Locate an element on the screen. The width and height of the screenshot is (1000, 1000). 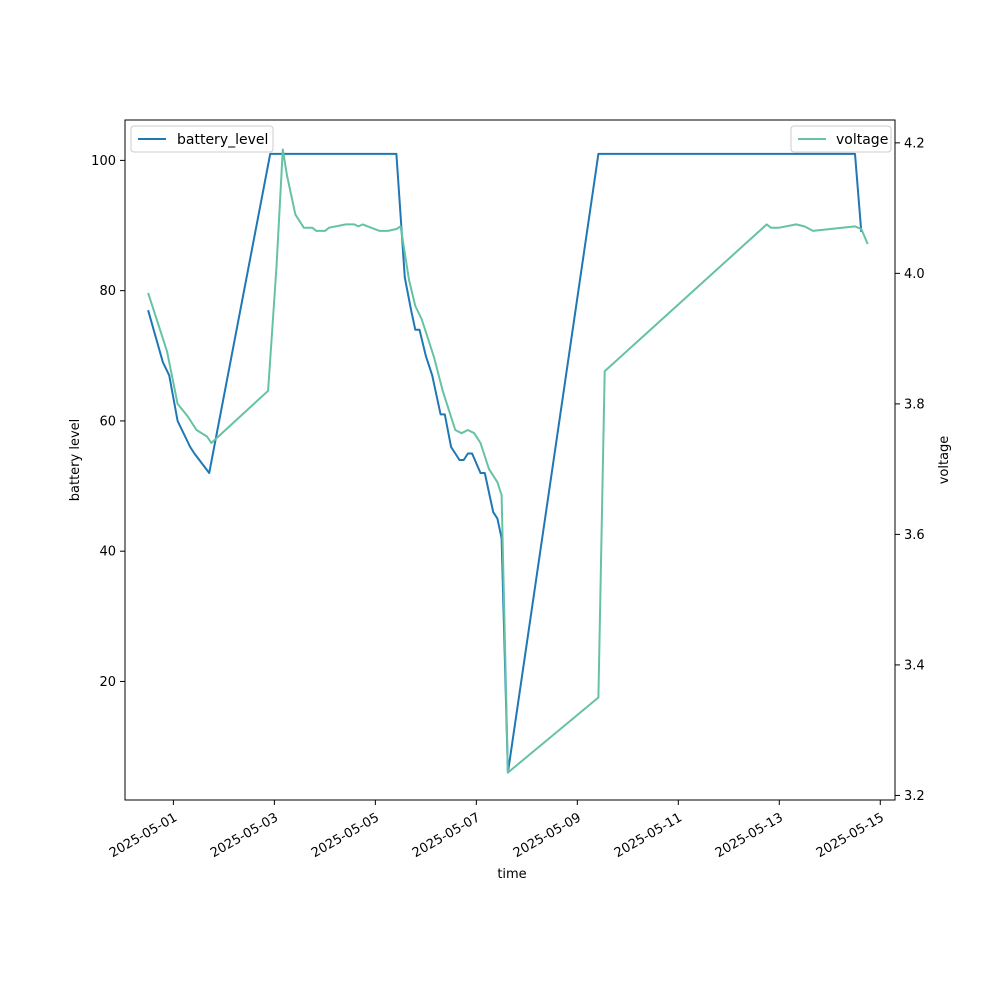
y-left-tick-label: 100 is located at coordinates (103, 161).